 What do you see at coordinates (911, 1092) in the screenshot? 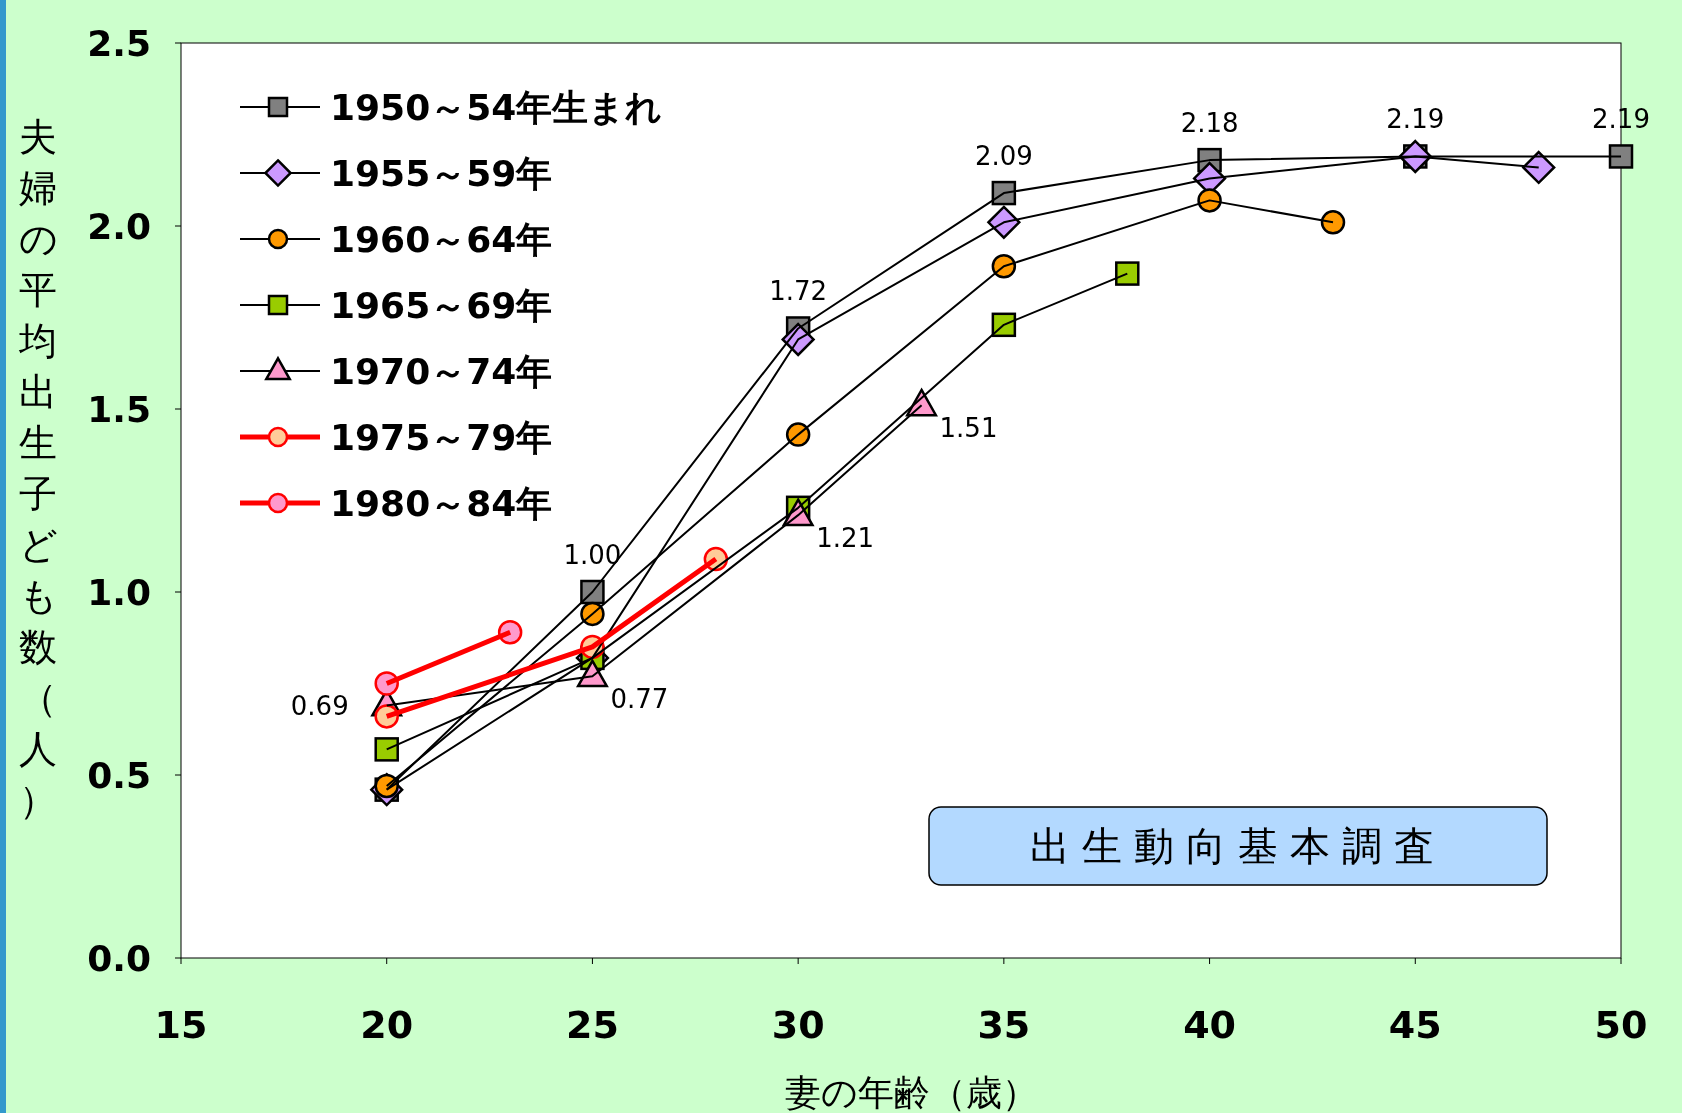
I see `x-axis-title: 妻の年齢（歳）` at bounding box center [911, 1092].